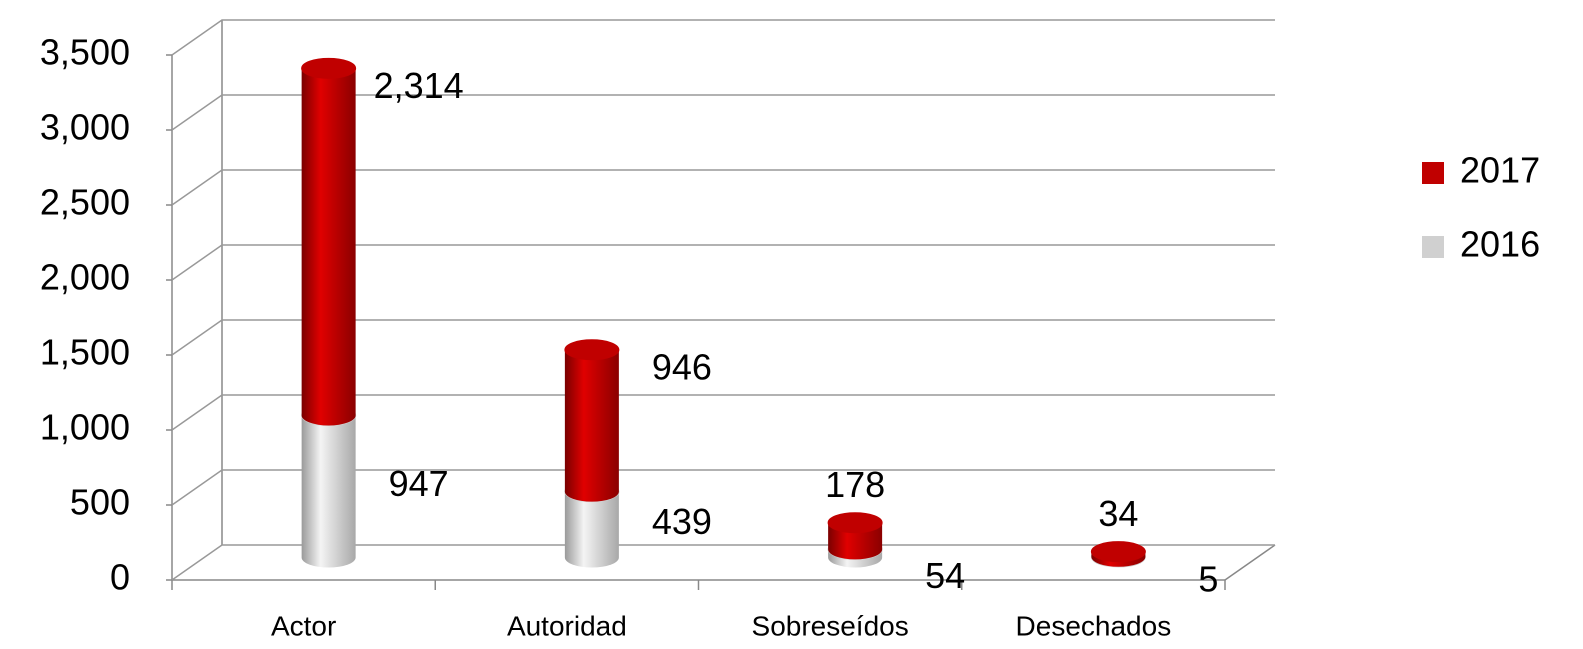 Image resolution: width=1583 pixels, height=649 pixels. I want to click on y-tick-label: 1,000, so click(85, 427).